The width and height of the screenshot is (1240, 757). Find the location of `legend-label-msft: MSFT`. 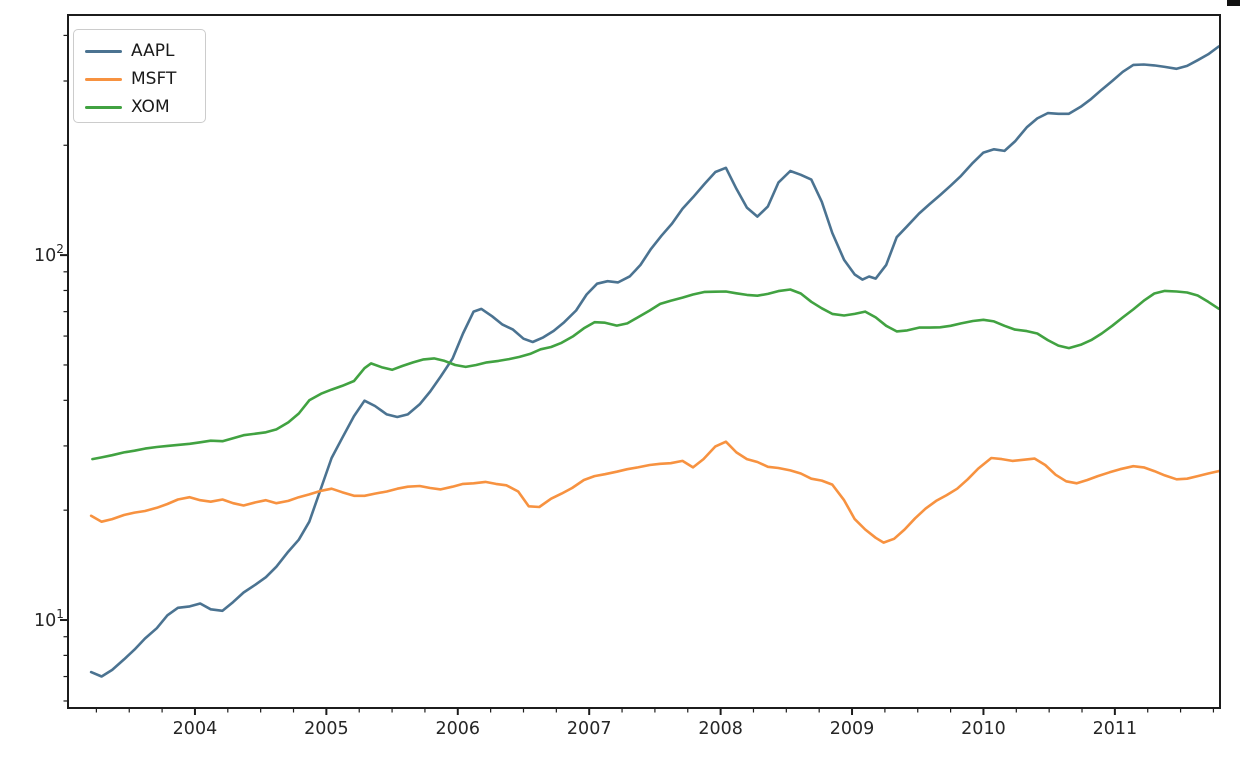

legend-label-msft: MSFT is located at coordinates (154, 79).